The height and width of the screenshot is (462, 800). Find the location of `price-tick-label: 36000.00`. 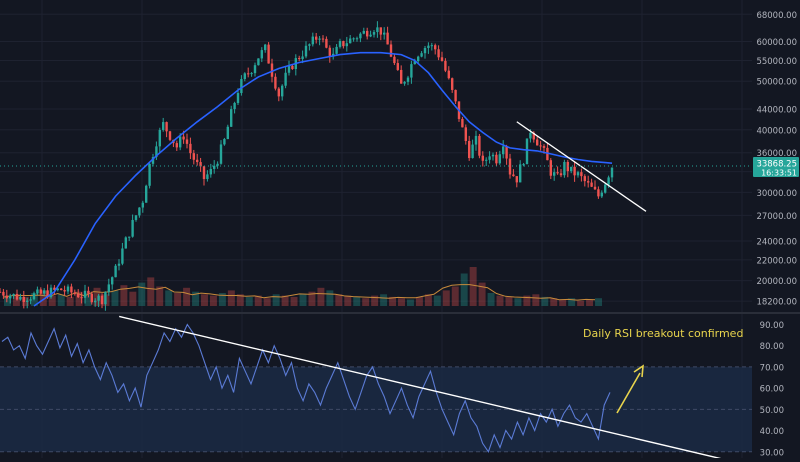

price-tick-label: 36000.00 is located at coordinates (776, 154).